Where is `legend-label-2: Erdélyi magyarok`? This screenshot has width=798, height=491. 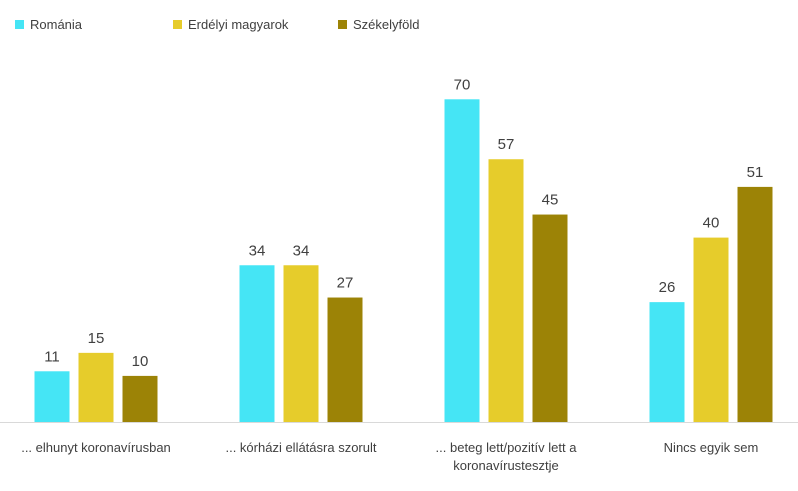
legend-label-2: Erdélyi magyarok is located at coordinates (238, 24).